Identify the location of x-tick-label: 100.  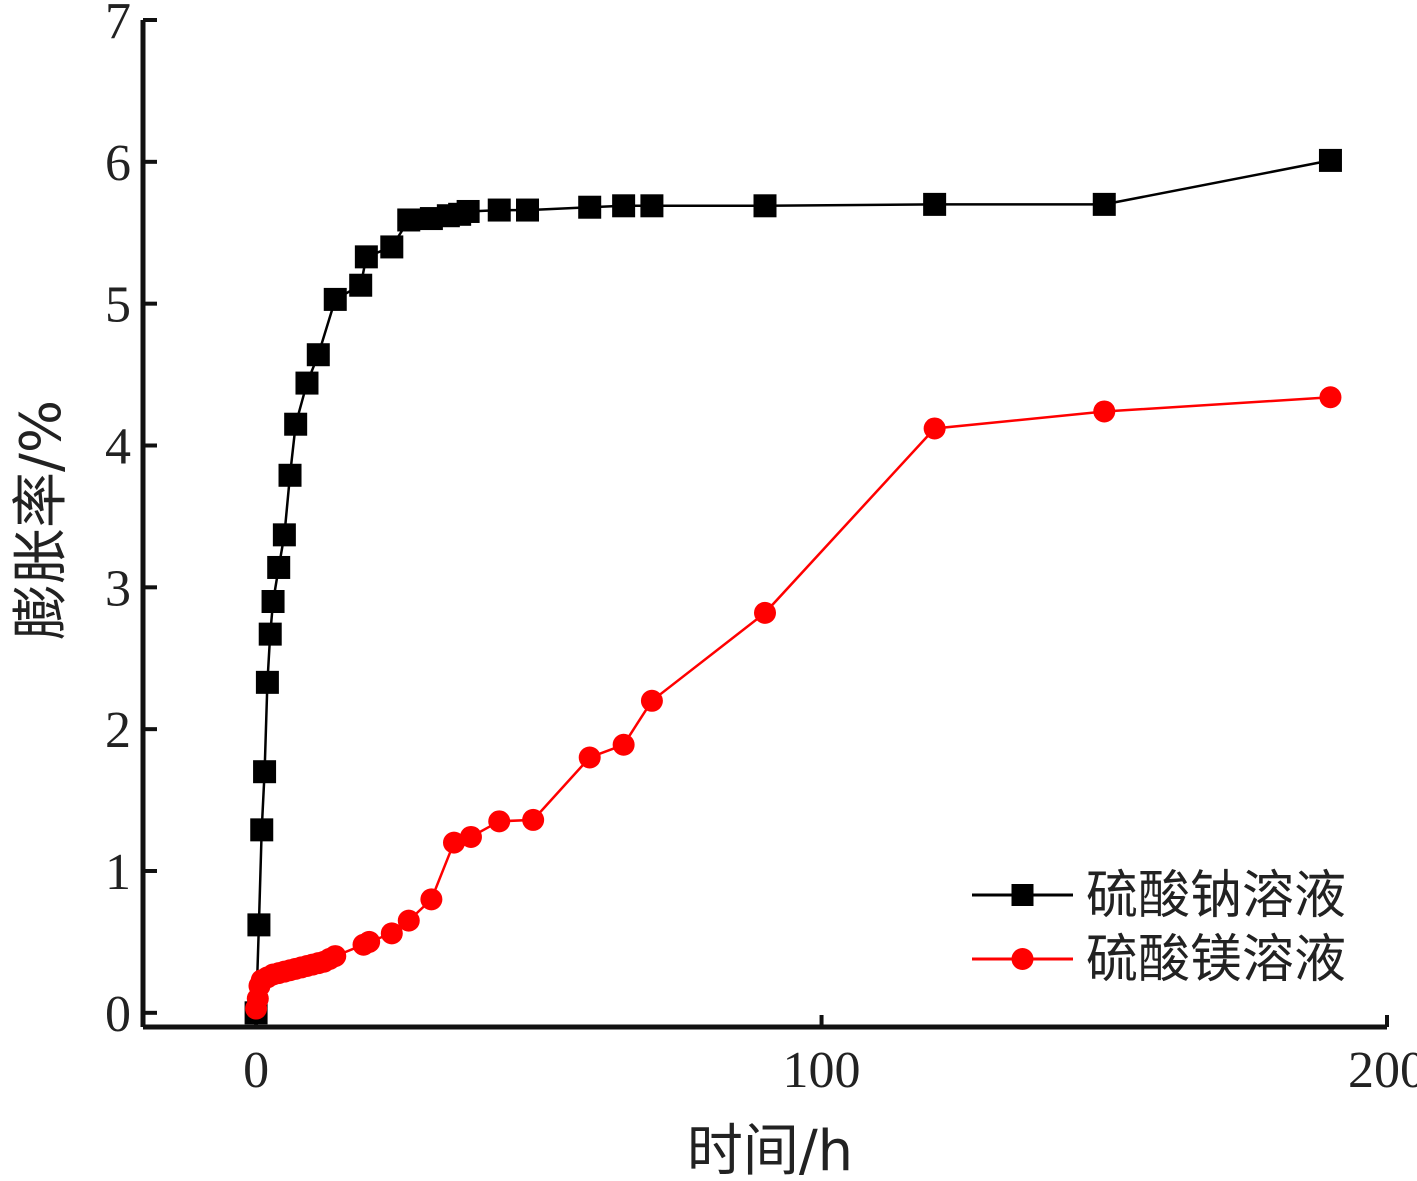
(822, 1070).